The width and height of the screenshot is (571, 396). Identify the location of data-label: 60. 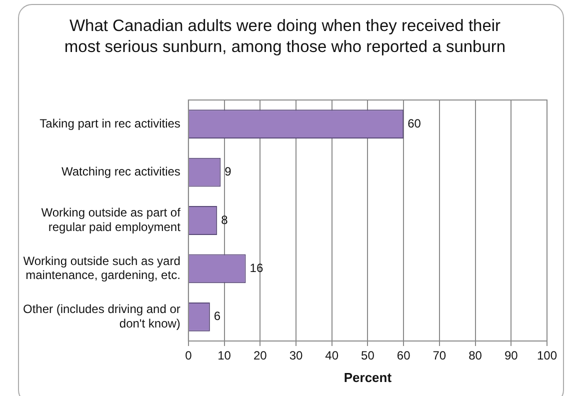
(415, 123).